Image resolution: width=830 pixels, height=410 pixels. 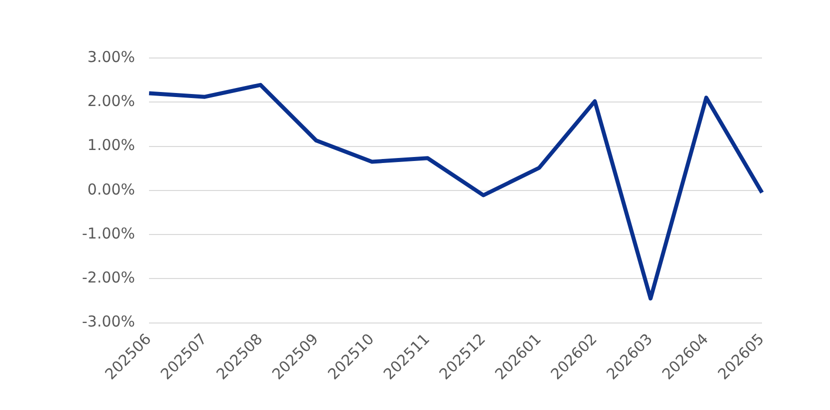 I want to click on y-tick-label: -3.00%, so click(x=109, y=321).